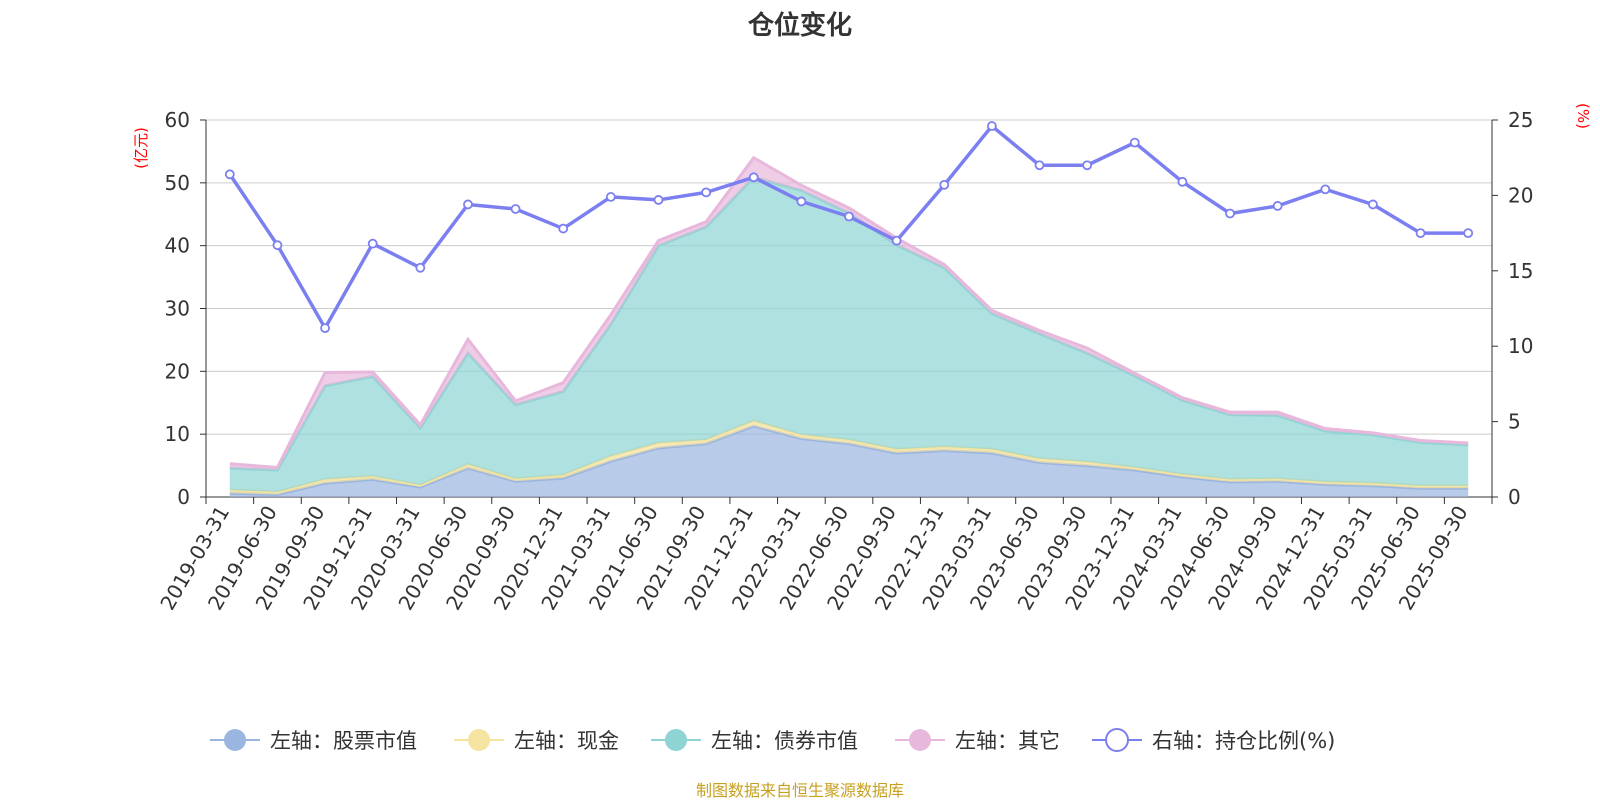  I want to click on right-tick-label: 20, so click(1520, 195).